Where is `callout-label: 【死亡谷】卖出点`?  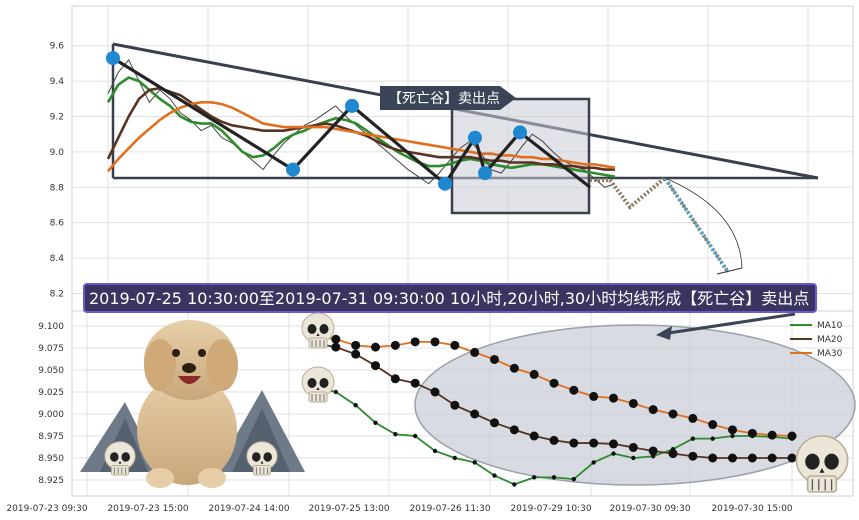 callout-label: 【死亡谷】卖出点 is located at coordinates (444, 99).